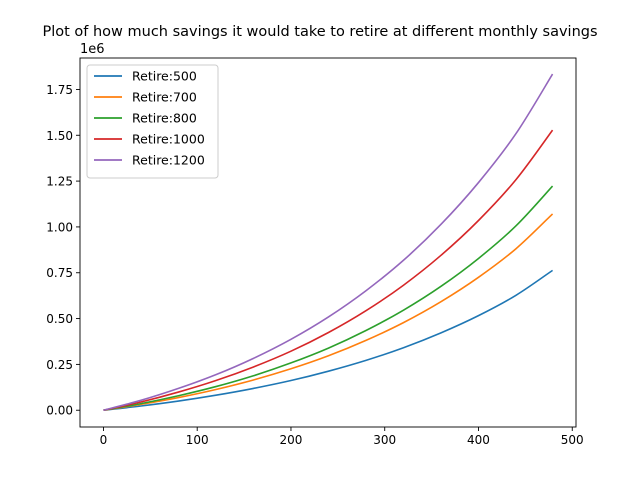 This screenshot has width=640, height=480. Describe the element at coordinates (92, 49) in the screenshot. I see `y-axis-offset-label: 1e6` at that location.